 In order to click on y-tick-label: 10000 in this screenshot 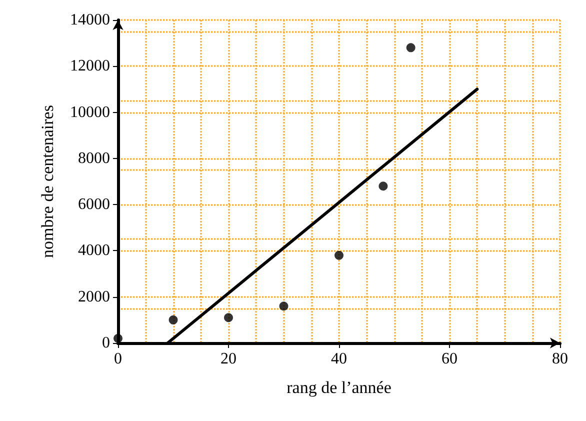, I will do `click(90, 112)`.